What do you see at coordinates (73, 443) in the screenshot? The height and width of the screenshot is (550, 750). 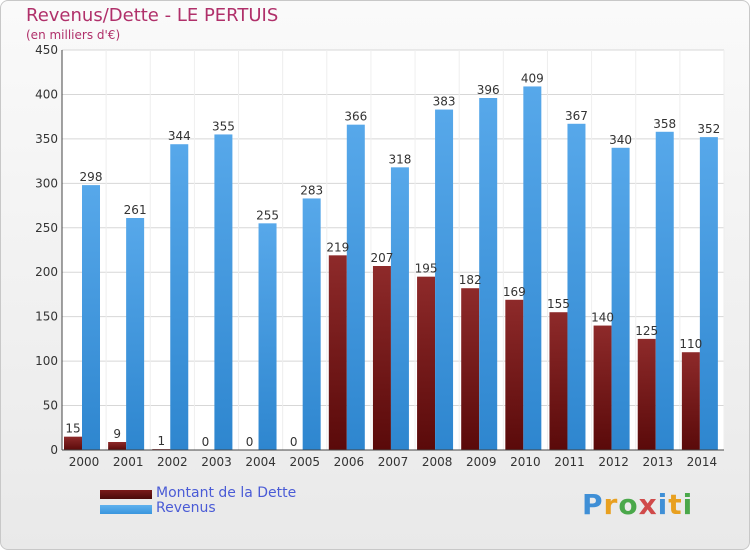 I see `bar-dette-2000` at bounding box center [73, 443].